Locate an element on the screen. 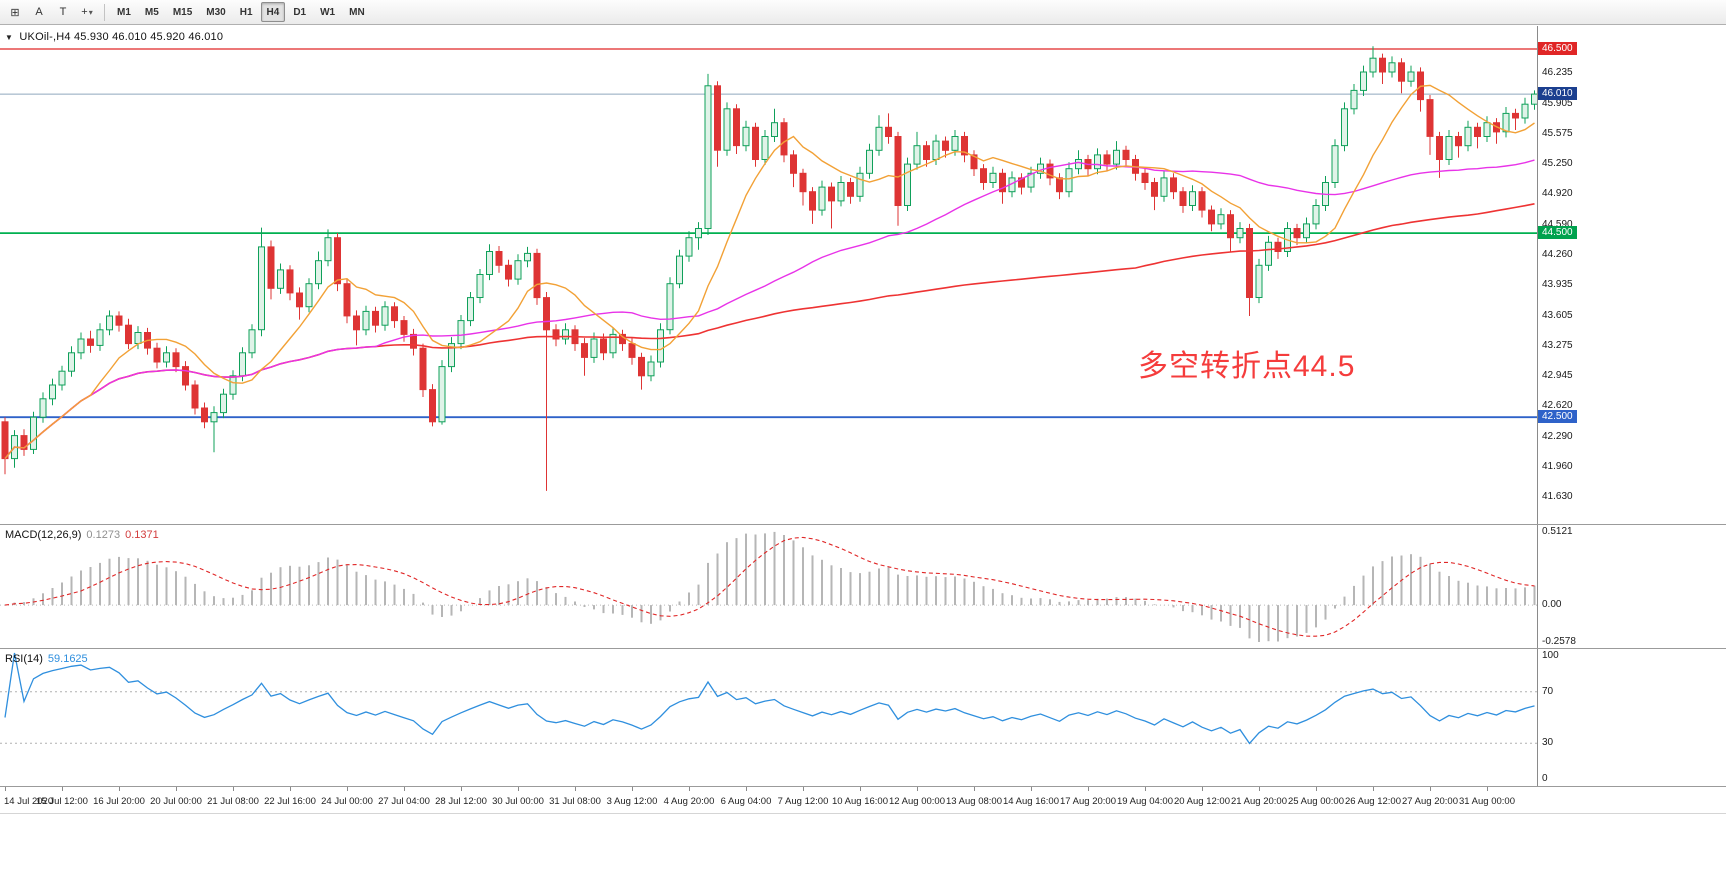 The image size is (1726, 896). time-label: 27 Aug 20:00 is located at coordinates (1430, 801).